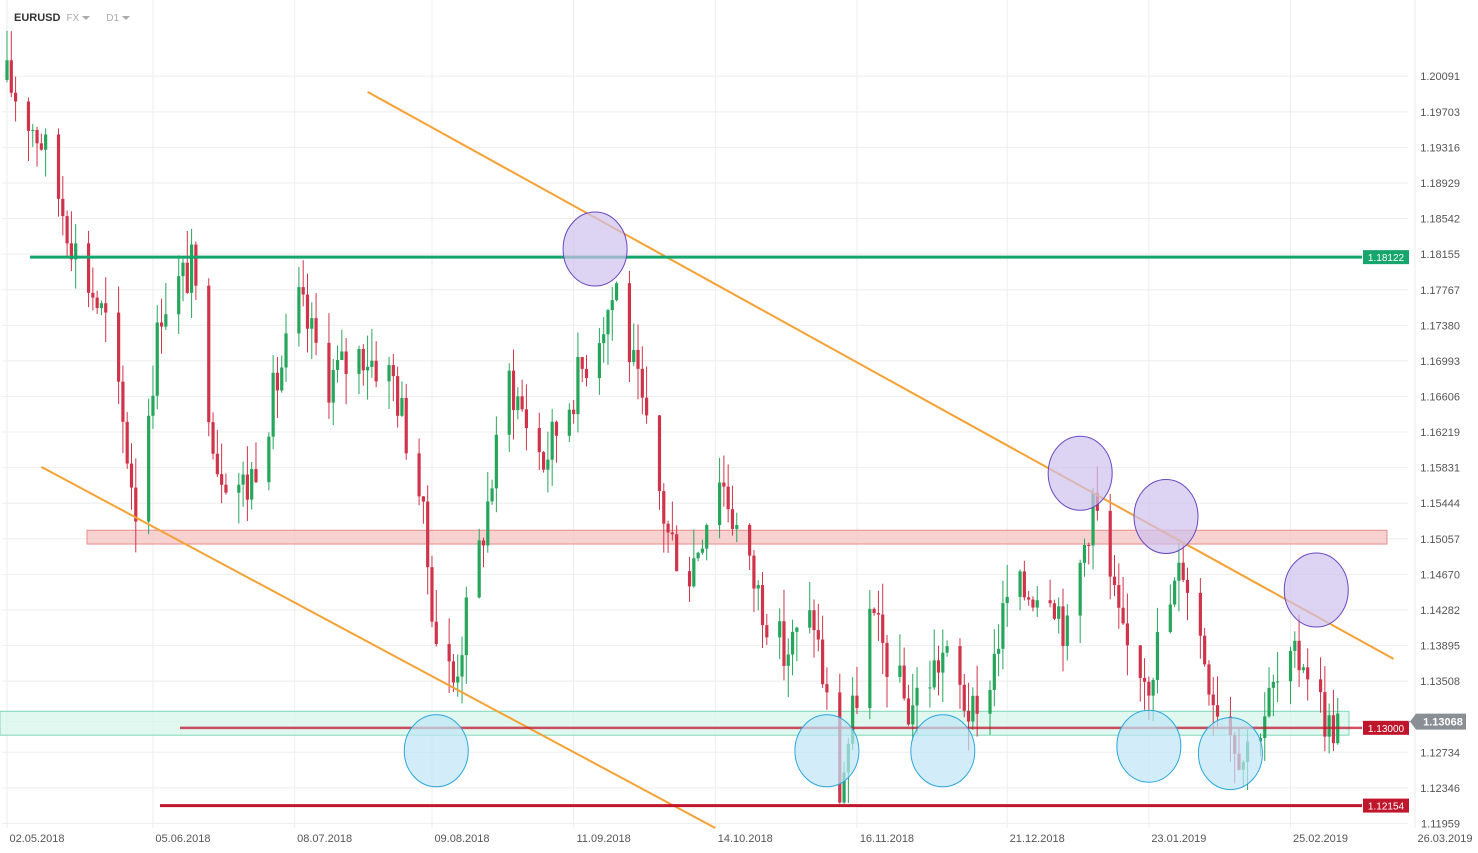  What do you see at coordinates (1440, 362) in the screenshot?
I see `price-tick-label: 1.16993` at bounding box center [1440, 362].